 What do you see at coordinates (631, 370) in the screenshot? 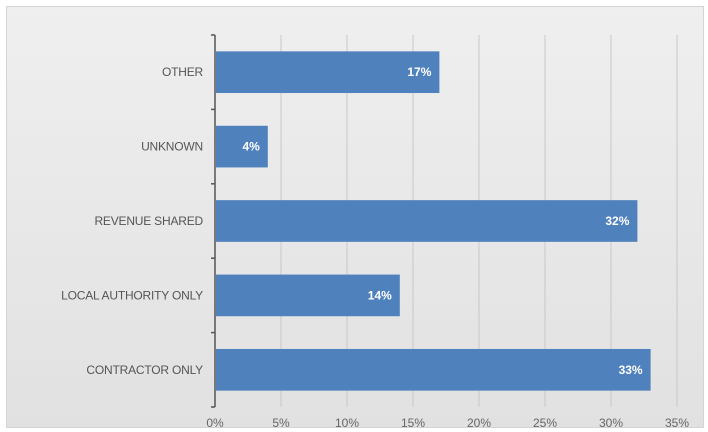
I see `data-label: 33%` at bounding box center [631, 370].